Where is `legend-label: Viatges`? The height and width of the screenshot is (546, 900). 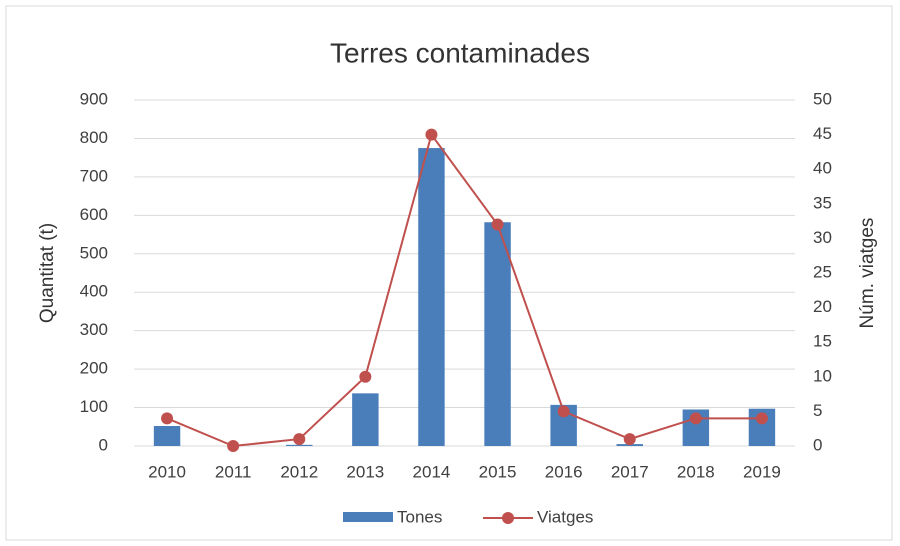 legend-label: Viatges is located at coordinates (565, 516).